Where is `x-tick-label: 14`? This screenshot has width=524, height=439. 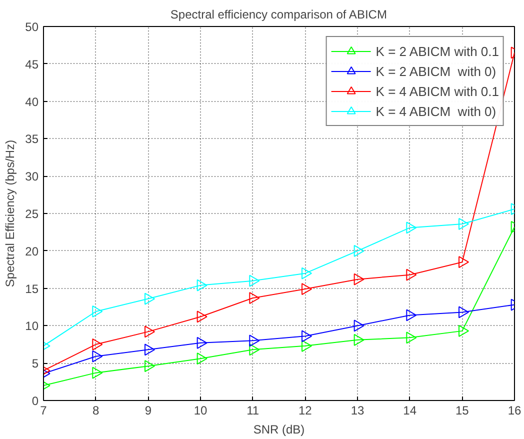 x-tick-label: 14 is located at coordinates (410, 411).